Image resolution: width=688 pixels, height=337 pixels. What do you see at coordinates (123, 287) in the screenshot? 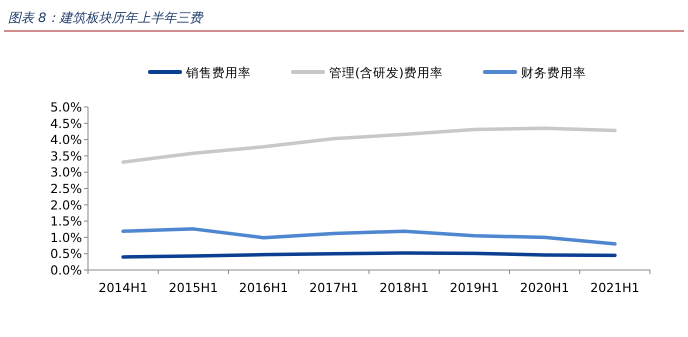
I see `x-tick-label: 2014H1` at bounding box center [123, 287].